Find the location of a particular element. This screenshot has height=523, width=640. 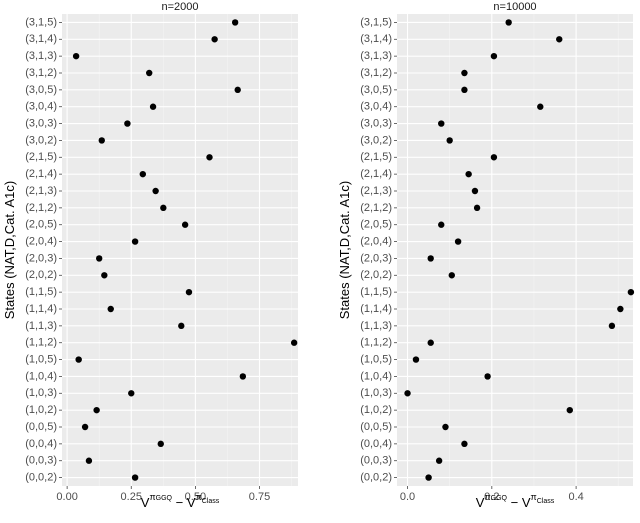

x-tick-label: 0.4 is located at coordinates (575, 497).